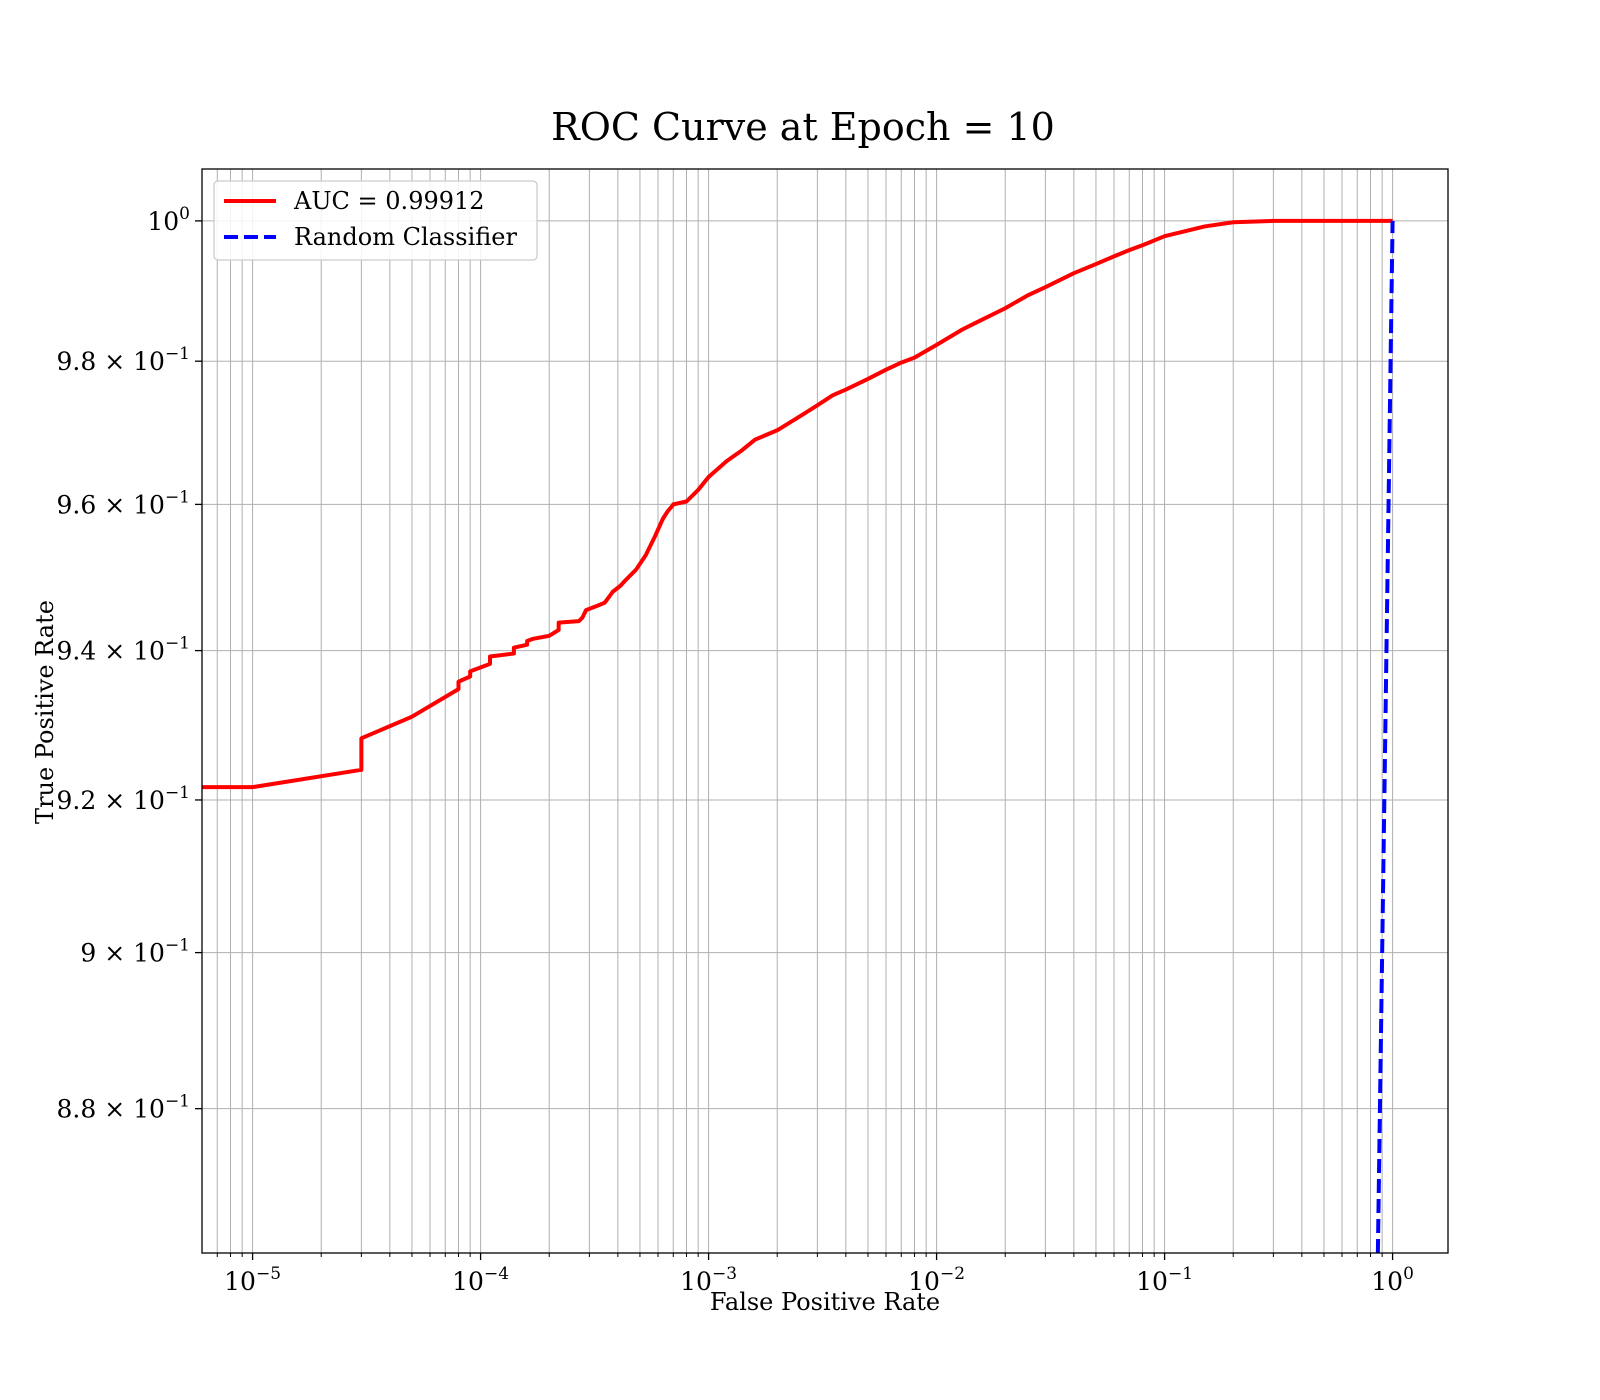 Image resolution: width=1600 pixels, height=1400 pixels. What do you see at coordinates (123, 360) in the screenshot?
I see `y-tick-label: 9.8 × 10⁻¹` at bounding box center [123, 360].